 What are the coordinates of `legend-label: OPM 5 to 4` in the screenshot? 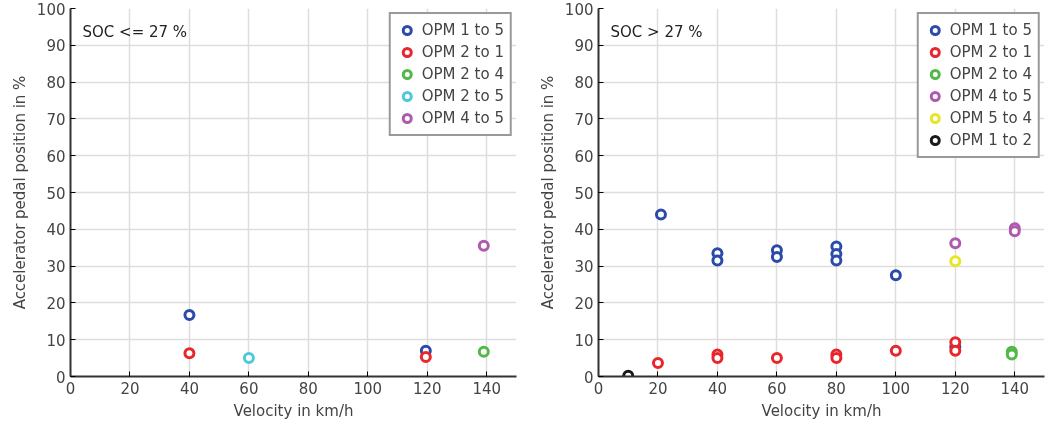 It's located at (990, 118).